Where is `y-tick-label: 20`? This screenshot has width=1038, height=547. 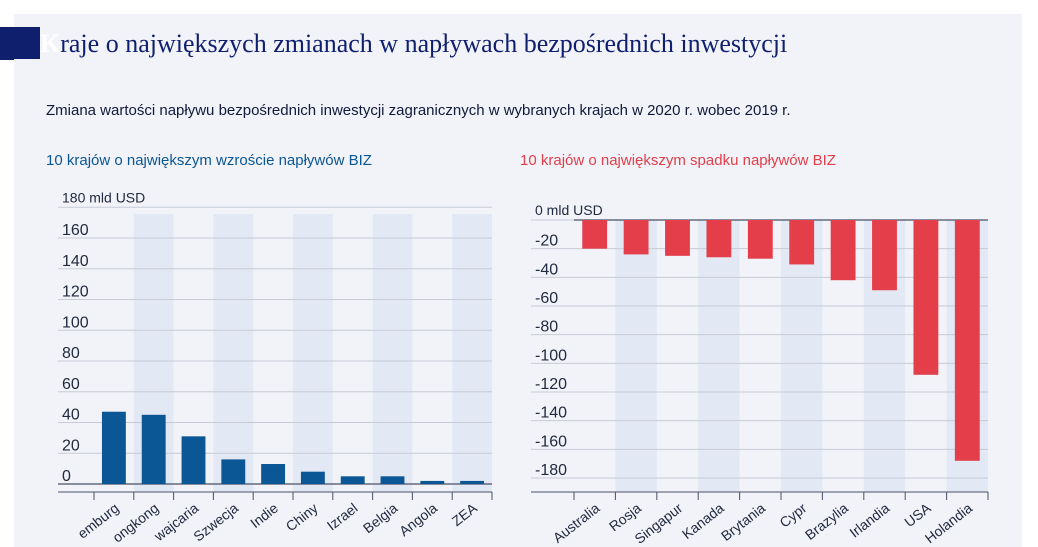
y-tick-label: 20 is located at coordinates (71, 445).